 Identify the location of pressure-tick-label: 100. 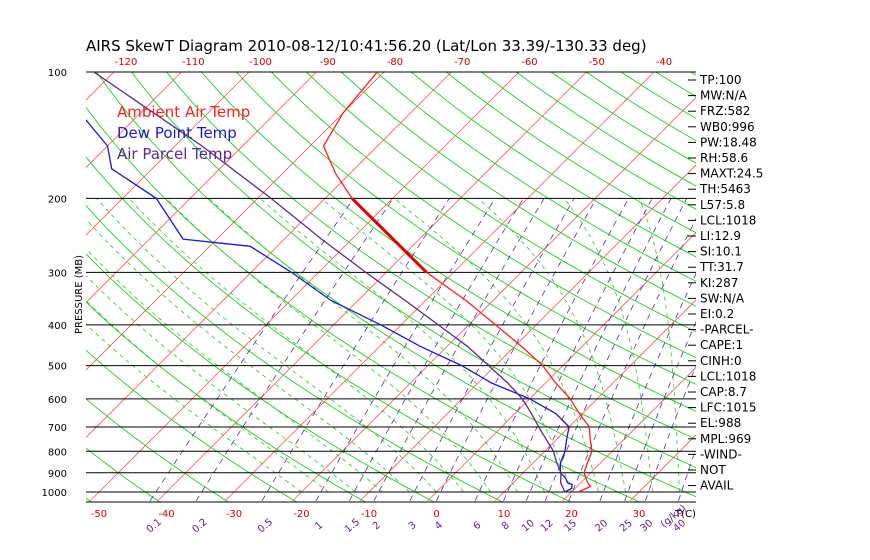
(57, 73).